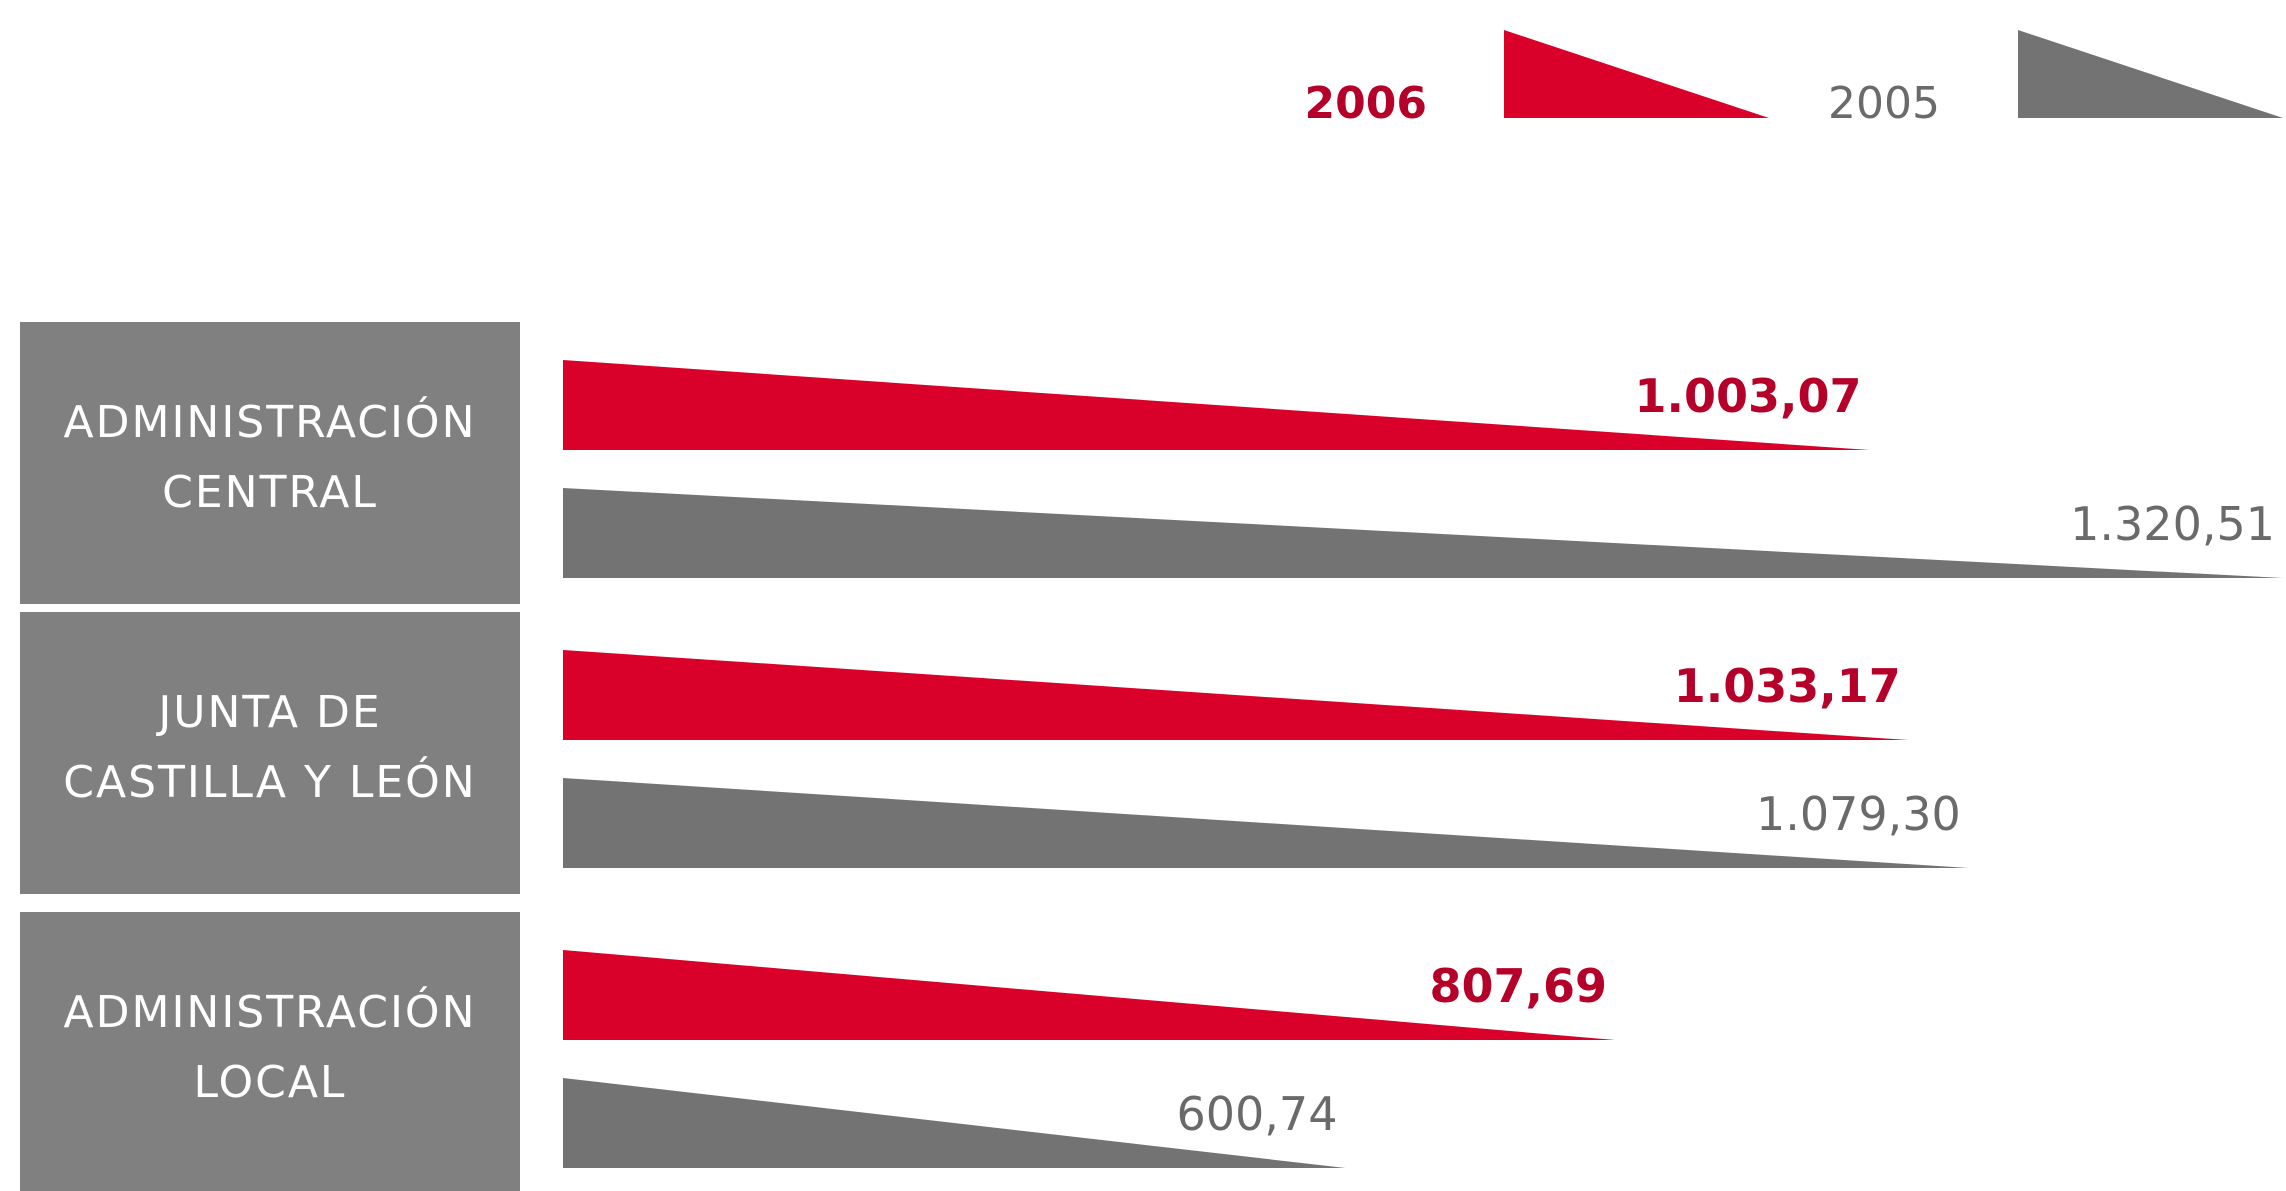 Image resolution: width=2286 pixels, height=1191 pixels. I want to click on category-label: LOCAL, so click(270, 1082).